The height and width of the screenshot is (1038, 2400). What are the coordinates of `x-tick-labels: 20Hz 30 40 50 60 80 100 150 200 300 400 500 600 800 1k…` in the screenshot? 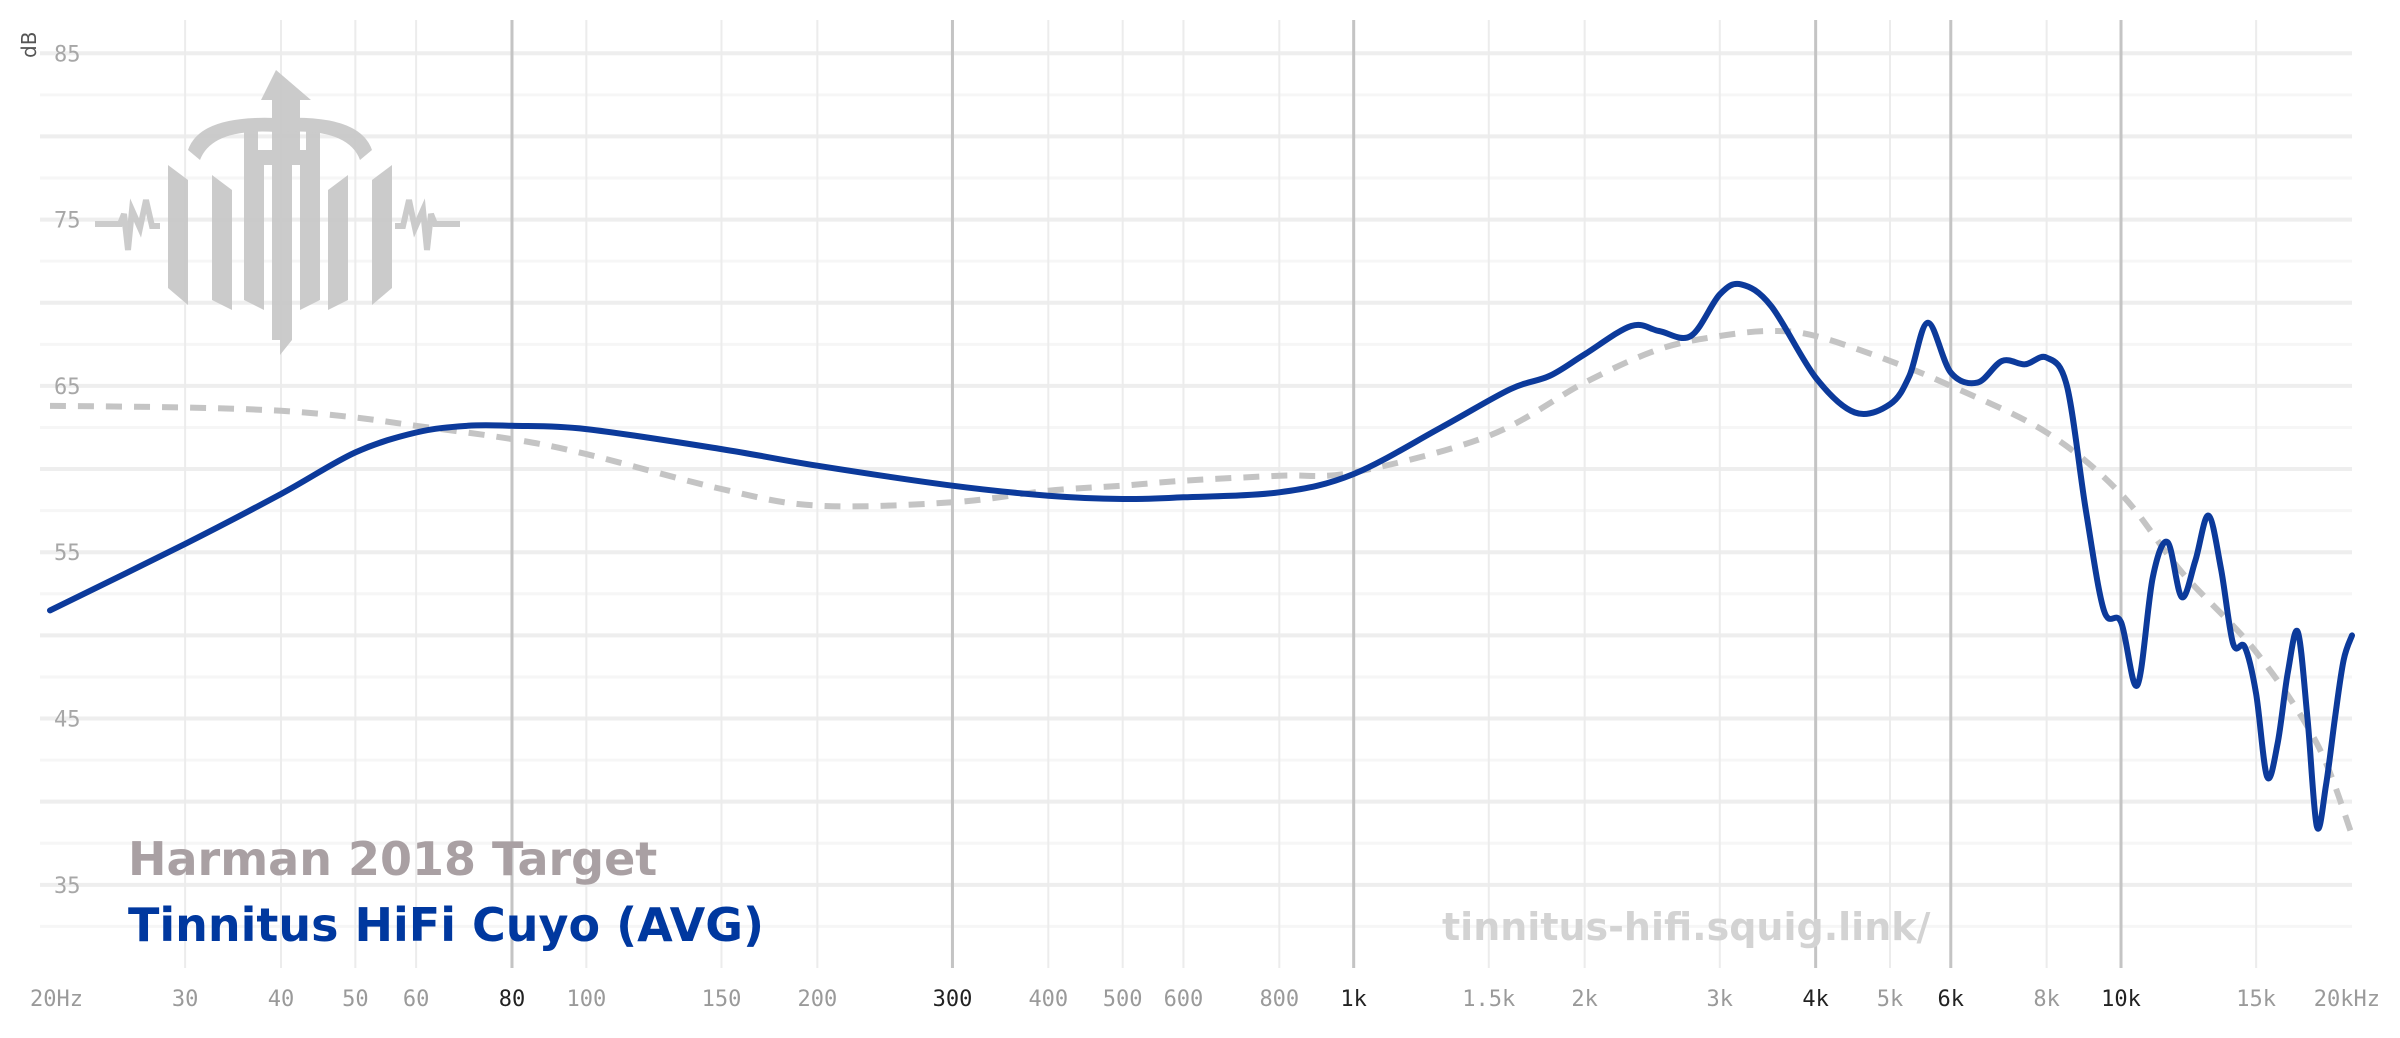 It's located at (1205, 999).